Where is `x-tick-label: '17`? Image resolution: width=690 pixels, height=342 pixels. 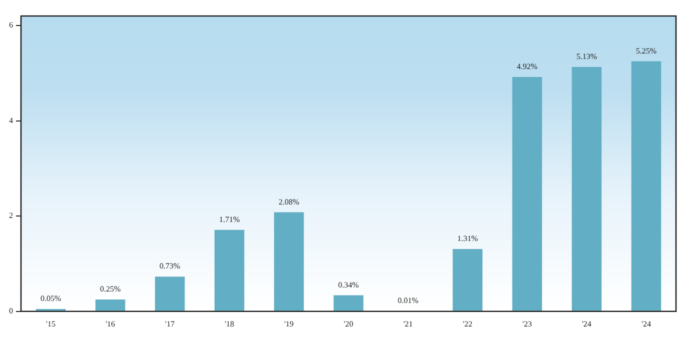
x-tick-label: '17 is located at coordinates (170, 323).